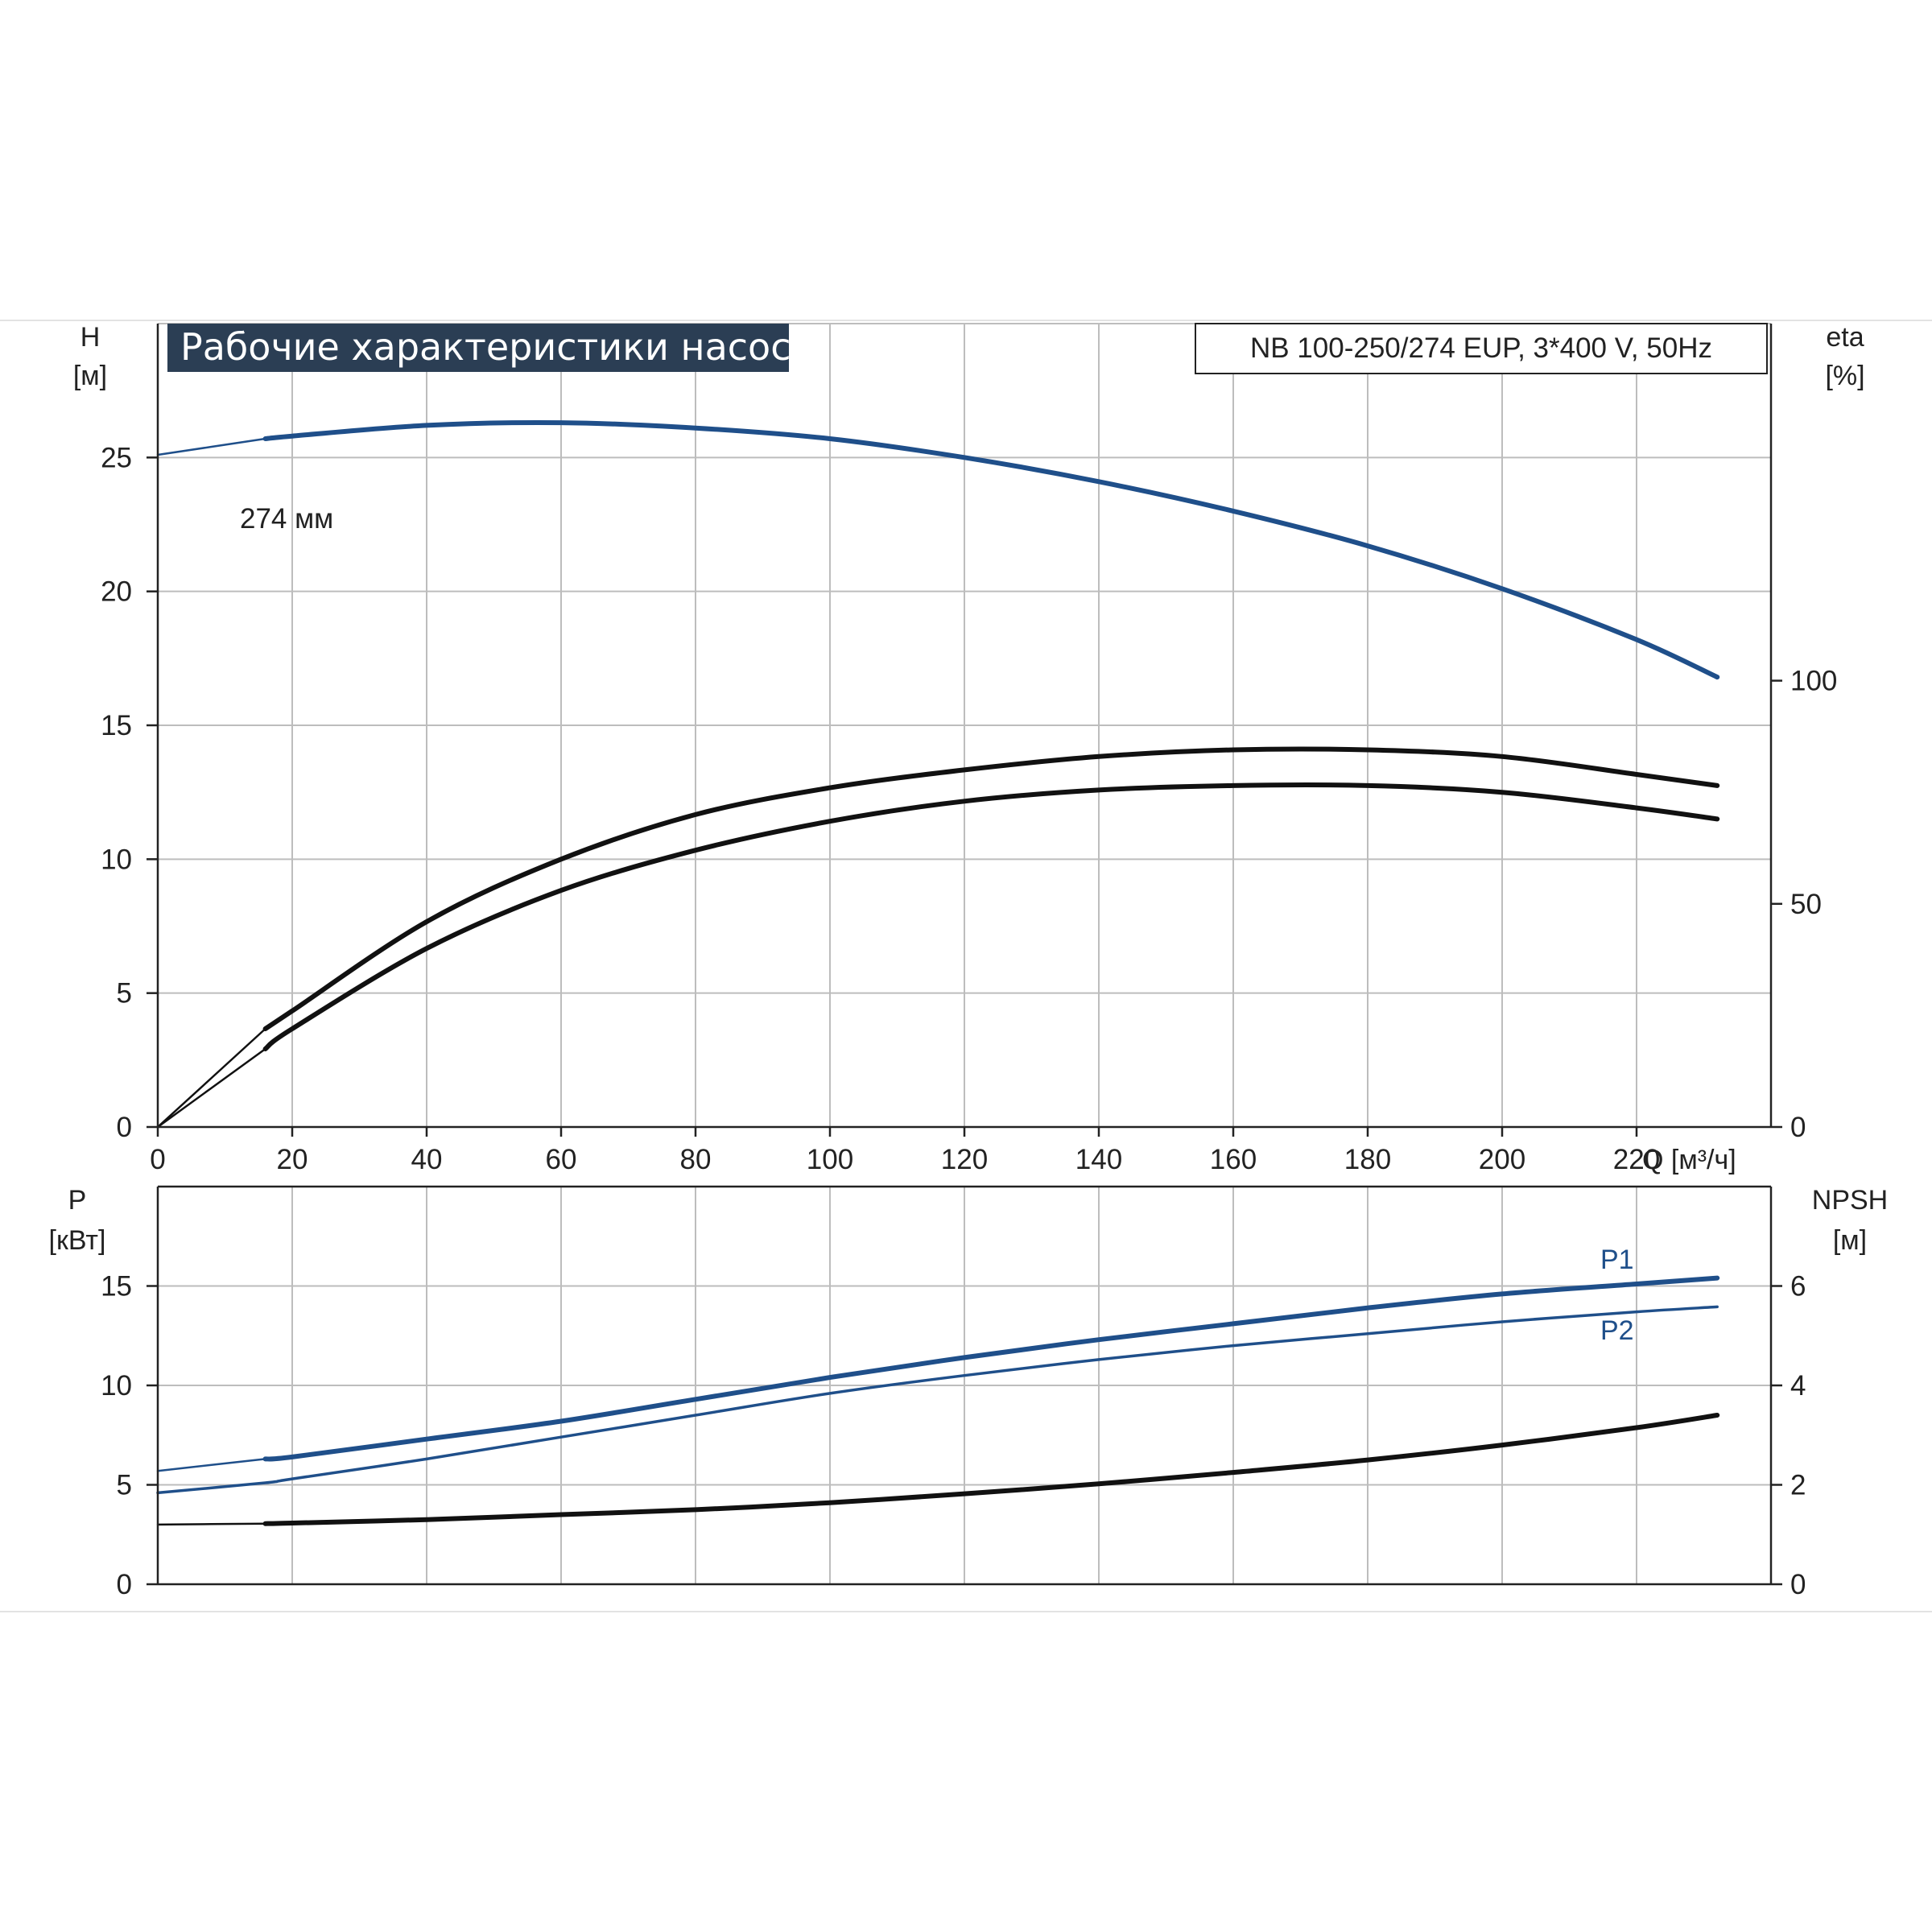 The height and width of the screenshot is (1932, 1932). I want to click on efficiency-curve-lower-extrapolated-line, so click(211, 1088).